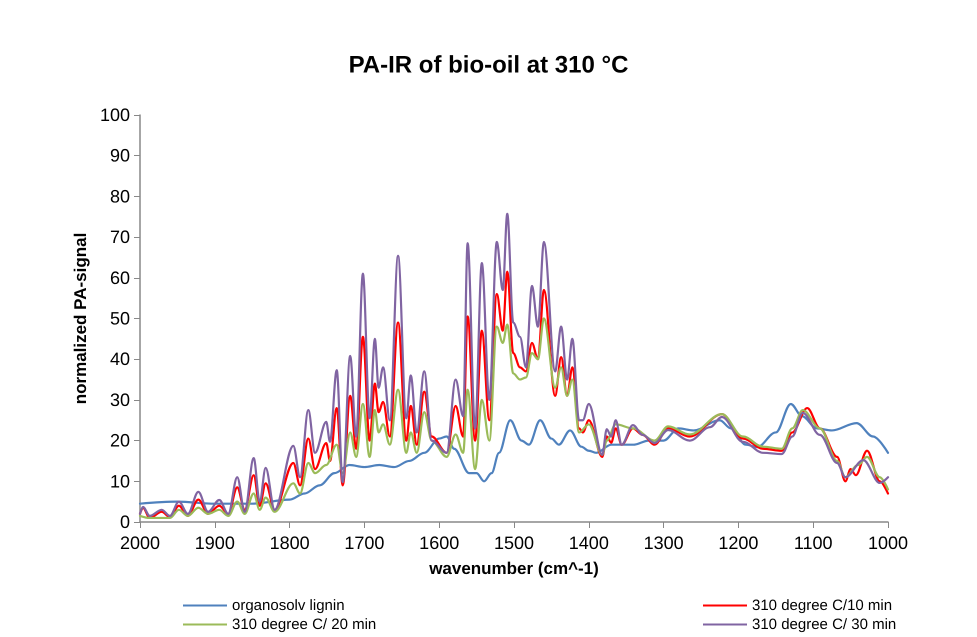 This screenshot has width=977, height=637. What do you see at coordinates (514, 543) in the screenshot?
I see `x-tick-label: 1500` at bounding box center [514, 543].